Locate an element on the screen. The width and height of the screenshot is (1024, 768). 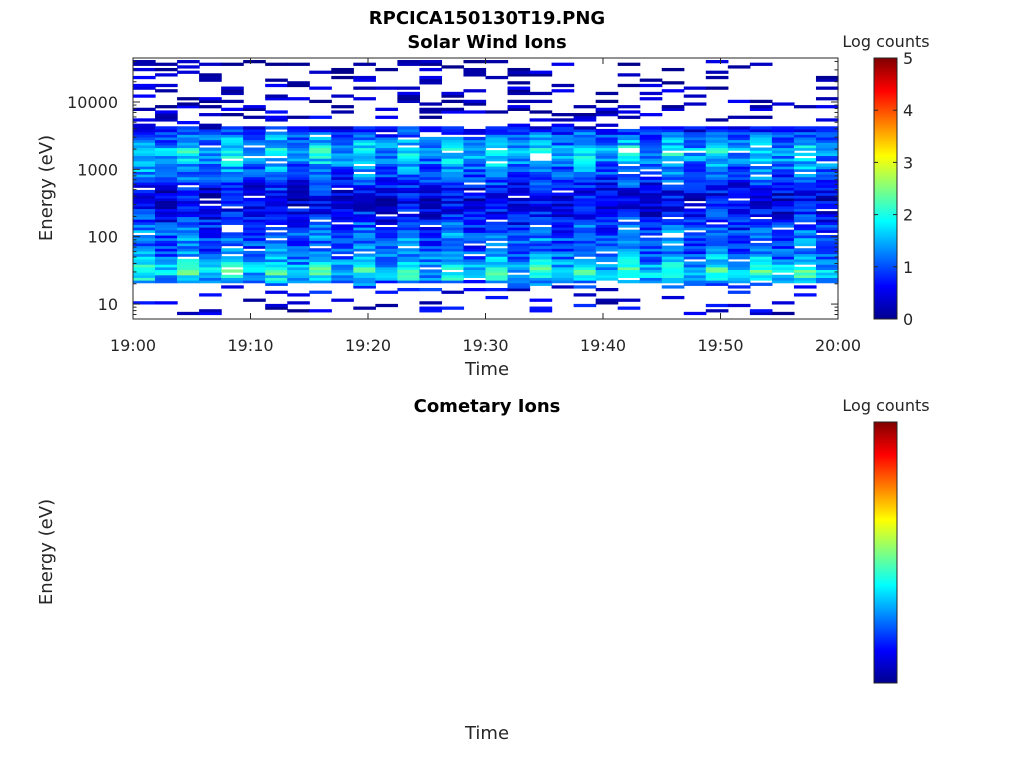
x-tick-label: 19:30 is located at coordinates (485, 345).